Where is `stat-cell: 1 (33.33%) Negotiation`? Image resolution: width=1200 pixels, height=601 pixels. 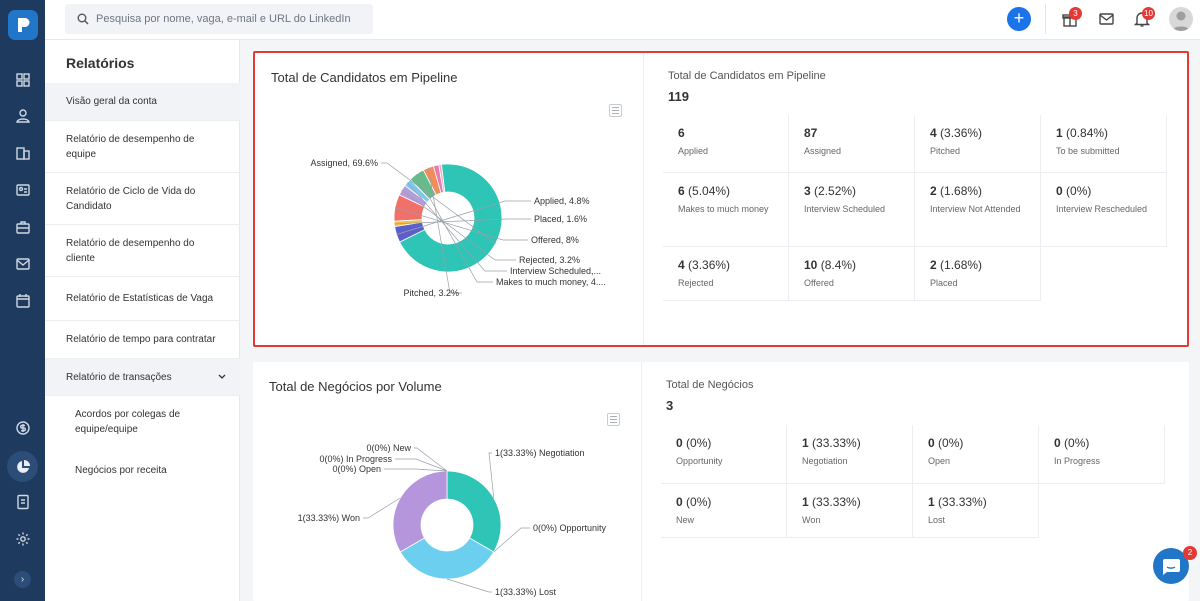 stat-cell: 1 (33.33%) Negotiation is located at coordinates (850, 454).